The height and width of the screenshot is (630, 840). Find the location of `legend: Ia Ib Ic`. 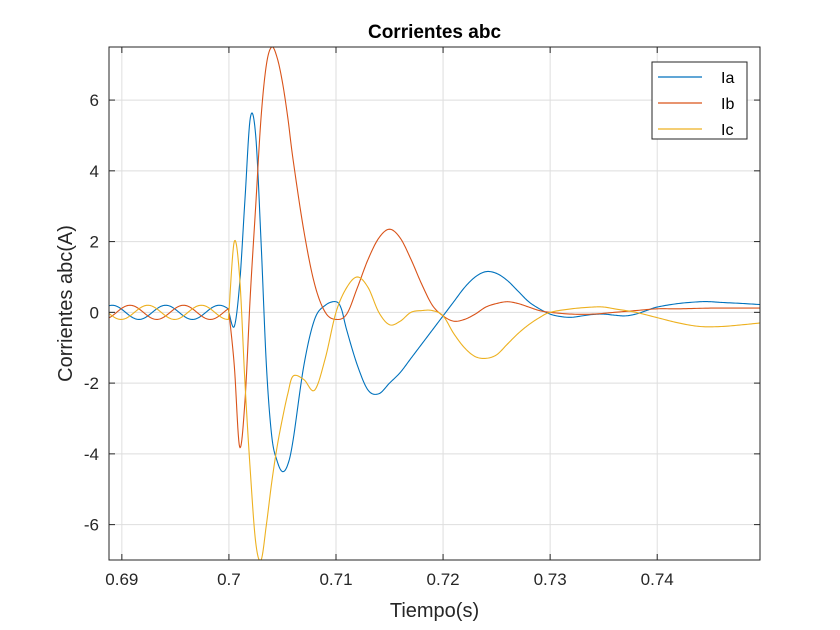

legend: Ia Ib Ic is located at coordinates (699, 100).